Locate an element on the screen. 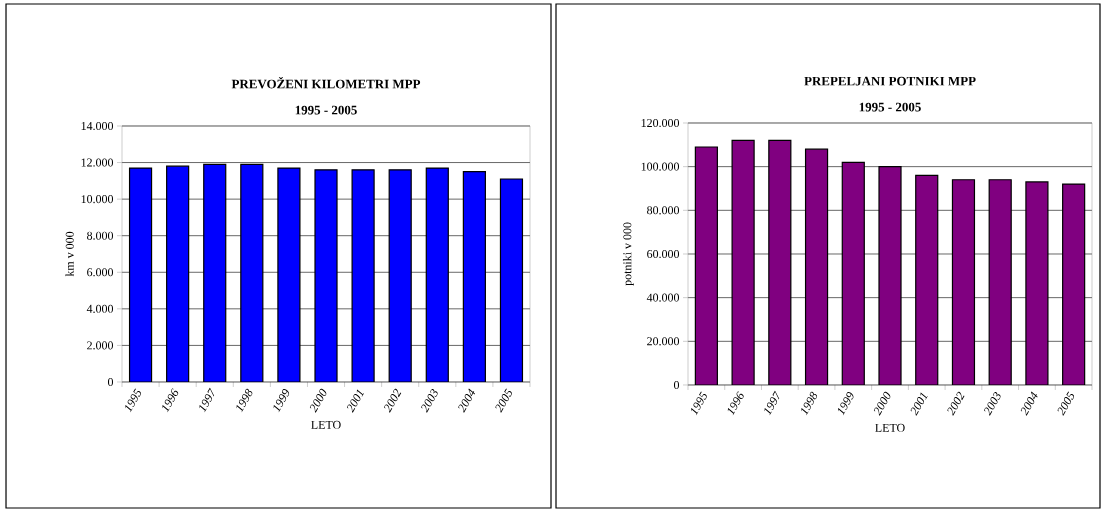 The height and width of the screenshot is (512, 1106). y-tick-label: 60.000 is located at coordinates (663, 254).